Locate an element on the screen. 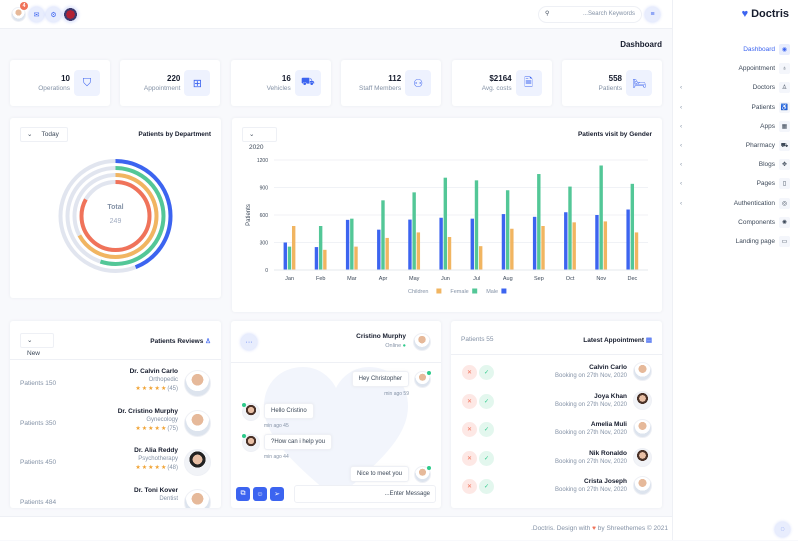  sidebar-item-authentication: ‹ Authentication ◎ is located at coordinates (734, 203).